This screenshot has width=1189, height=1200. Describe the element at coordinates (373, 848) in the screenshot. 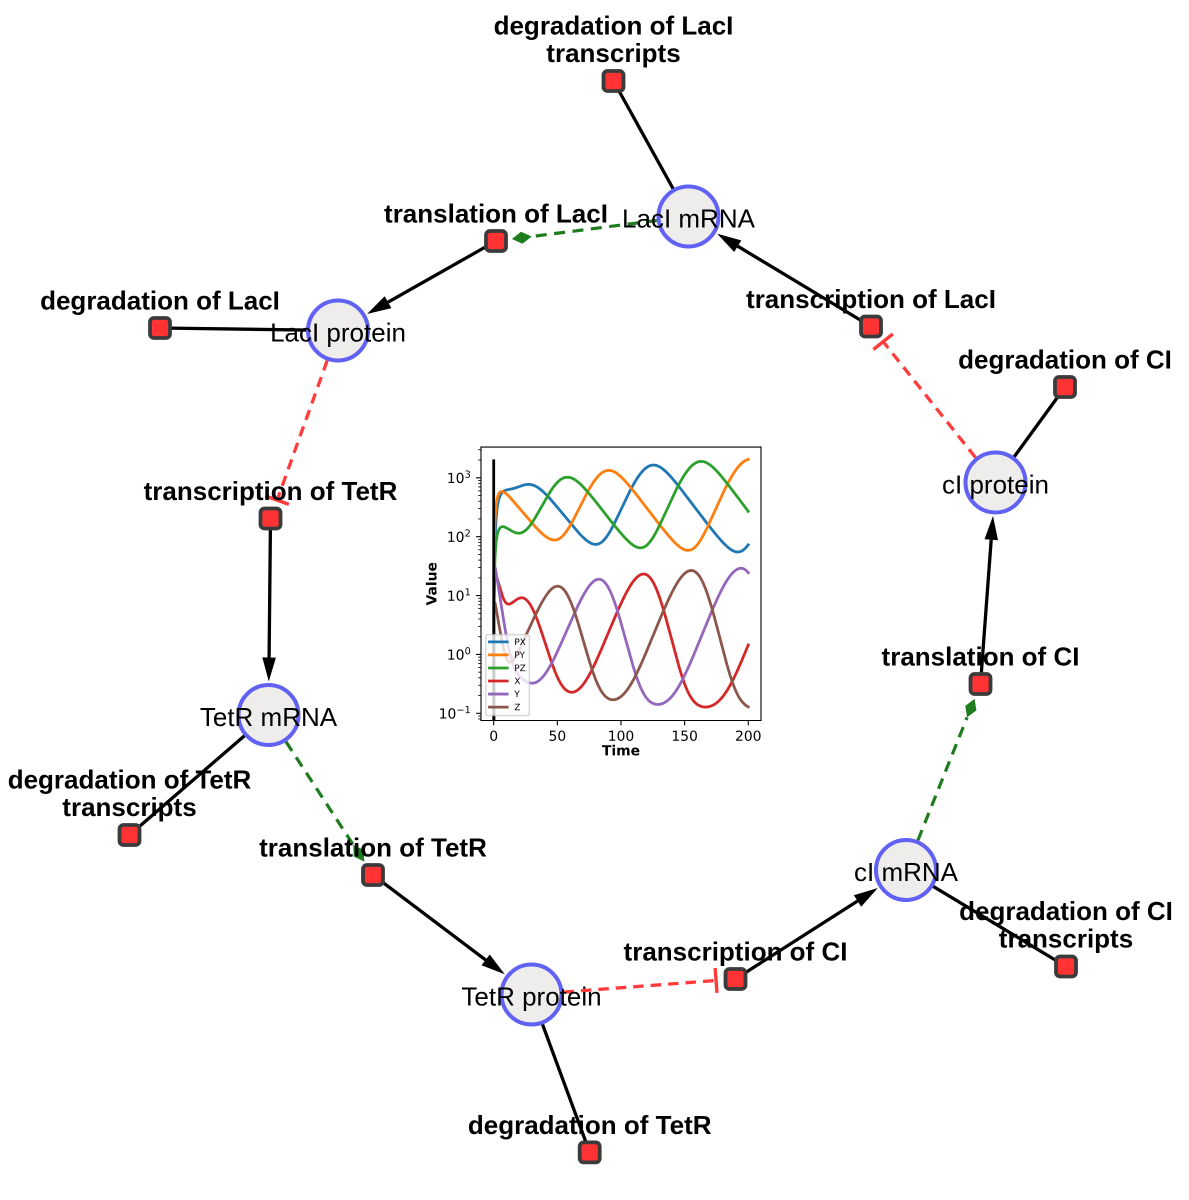

I see `svg-text: translation of TetR` at that location.